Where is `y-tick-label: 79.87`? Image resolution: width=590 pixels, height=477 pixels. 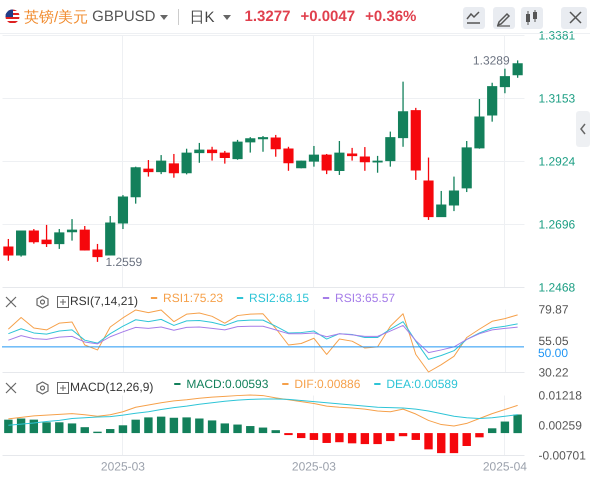
y-tick-label: 79.87 is located at coordinates (553, 309).